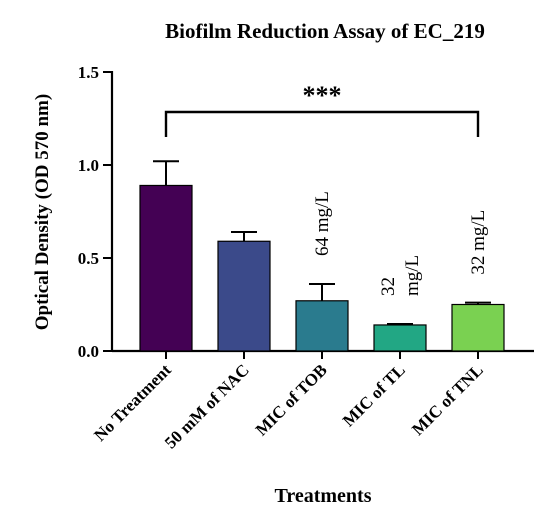  What do you see at coordinates (322, 95) in the screenshot?
I see `significance-label: ***` at bounding box center [322, 95].